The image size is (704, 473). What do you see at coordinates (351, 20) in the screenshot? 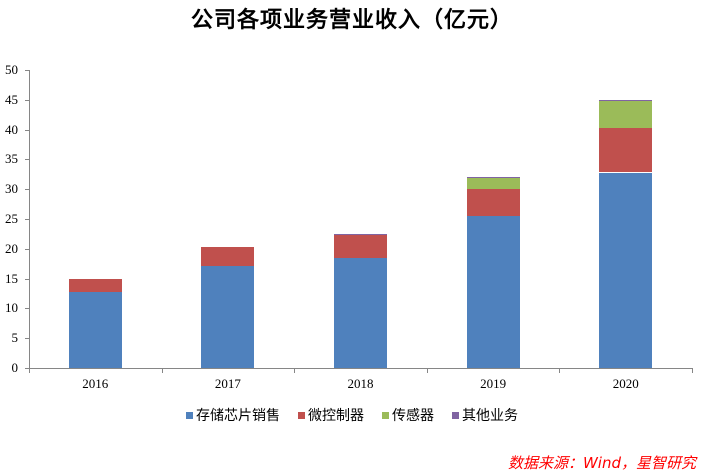
I see `chart-title: 公司各项业务营业收入（亿元）` at bounding box center [351, 20].